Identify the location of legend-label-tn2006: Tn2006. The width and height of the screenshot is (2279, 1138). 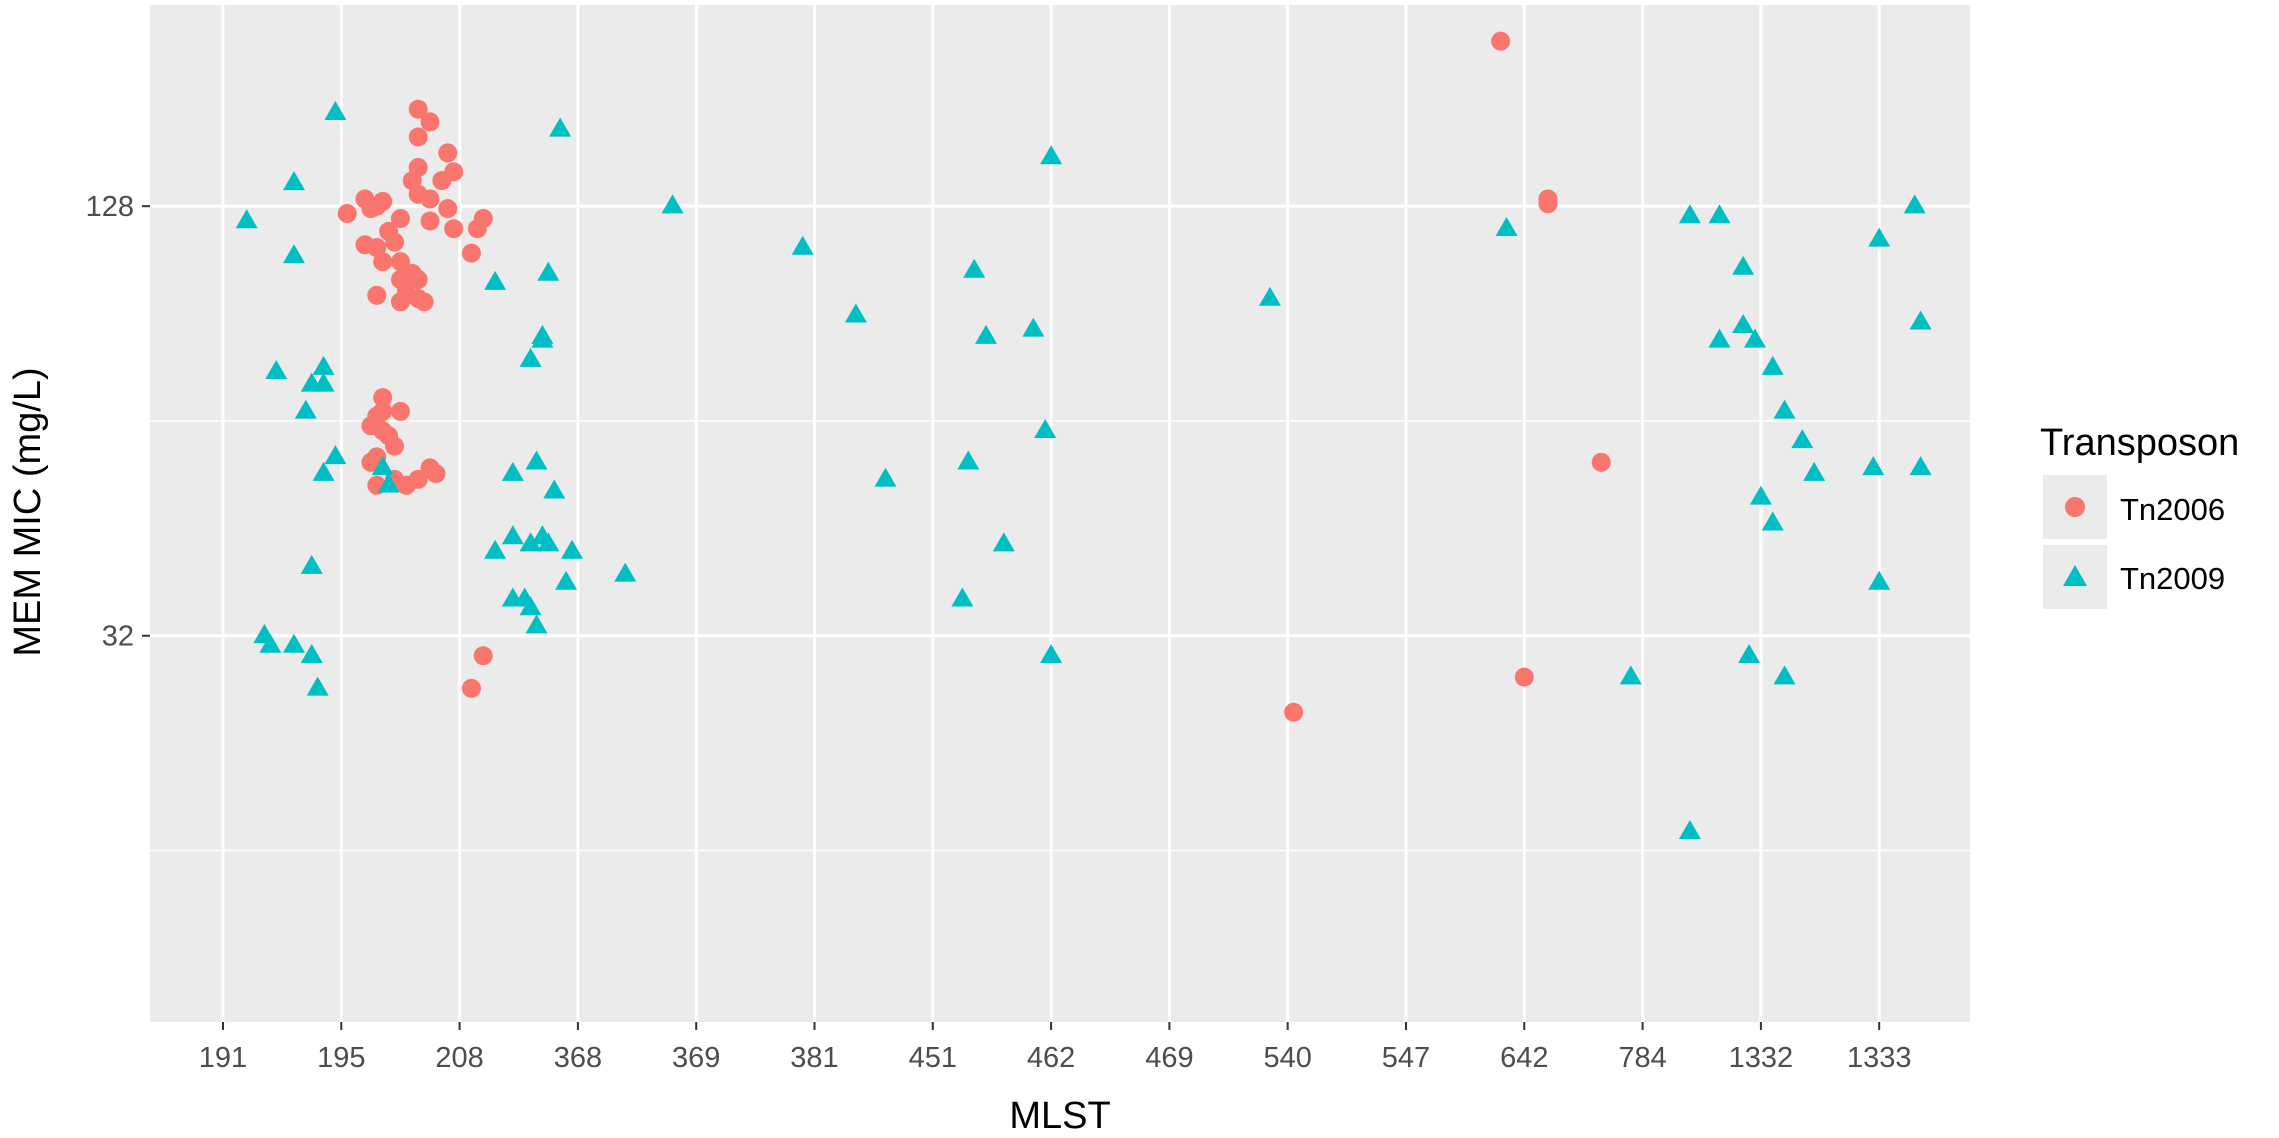
(2172, 509).